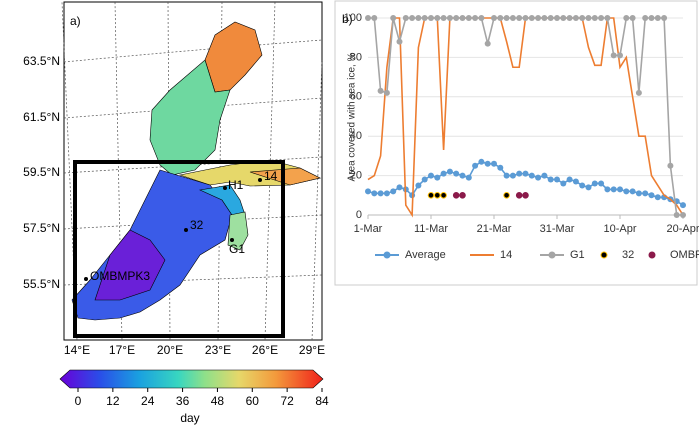 The image size is (699, 428). I want to click on lon-label: 14°E, so click(77, 350).